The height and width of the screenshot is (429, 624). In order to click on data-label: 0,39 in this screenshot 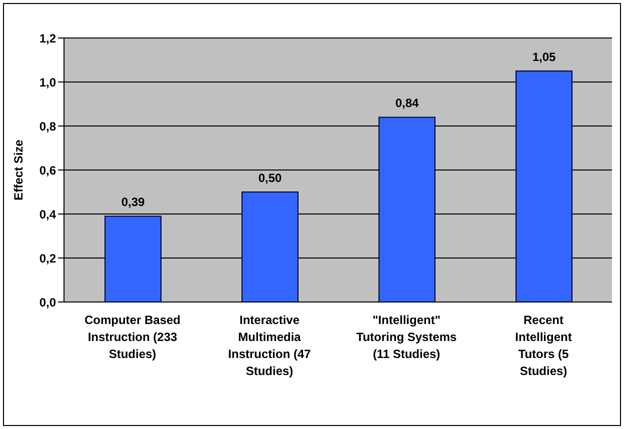, I will do `click(133, 202)`.